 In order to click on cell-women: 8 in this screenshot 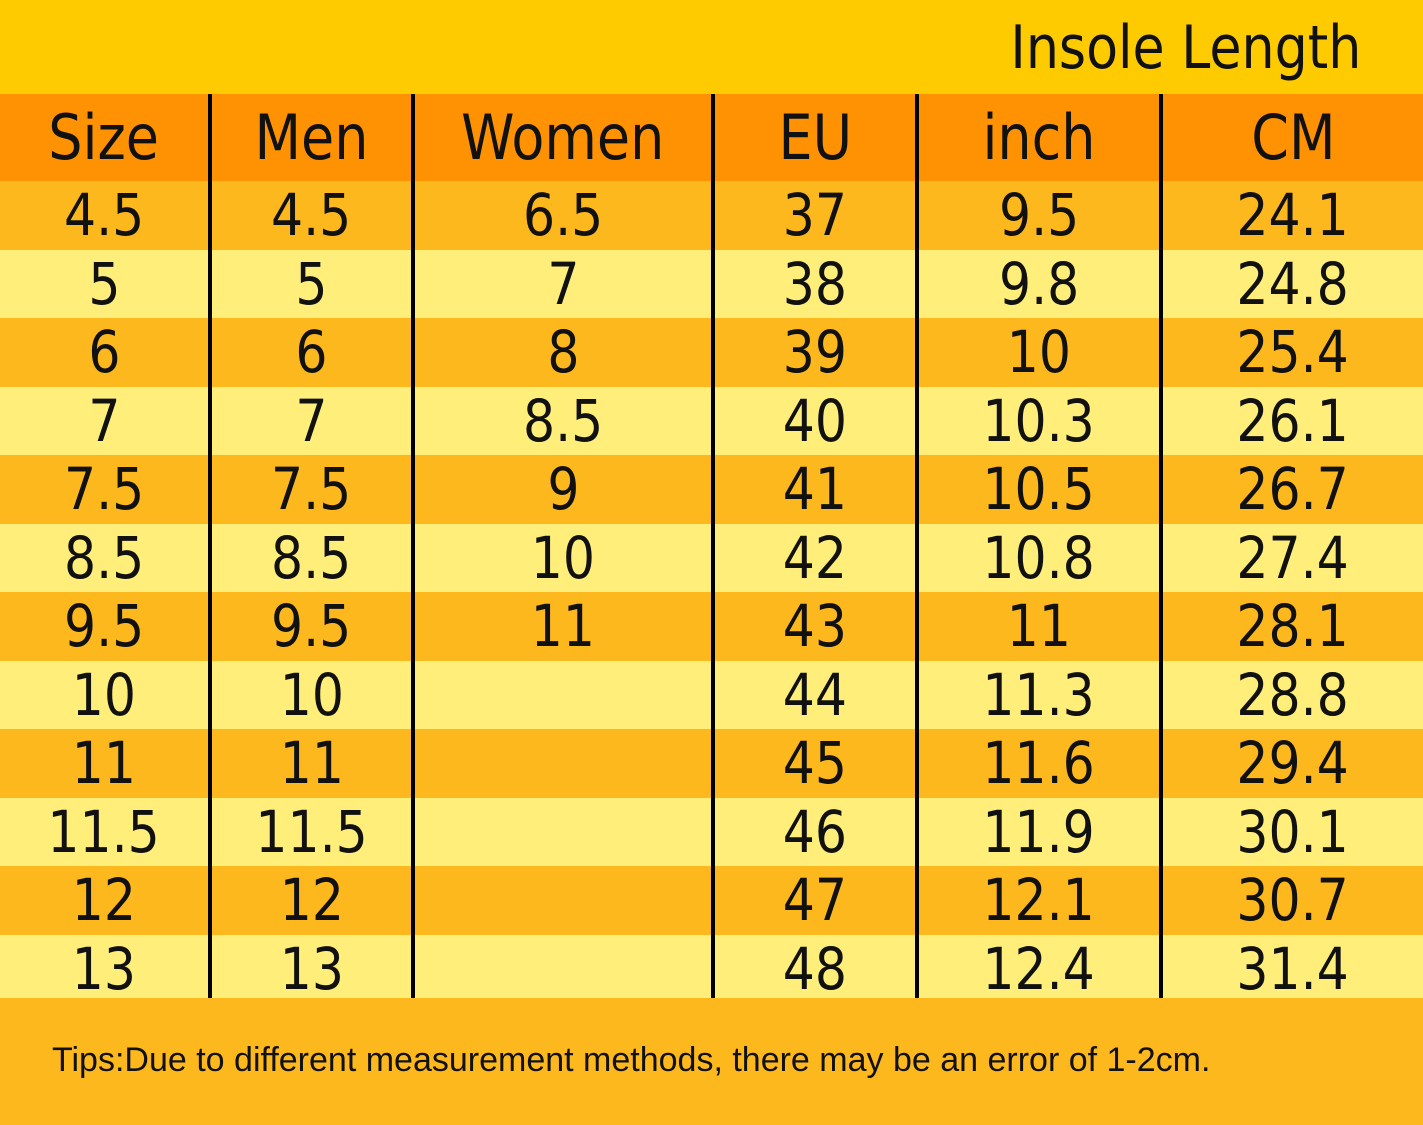, I will do `click(565, 352)`.